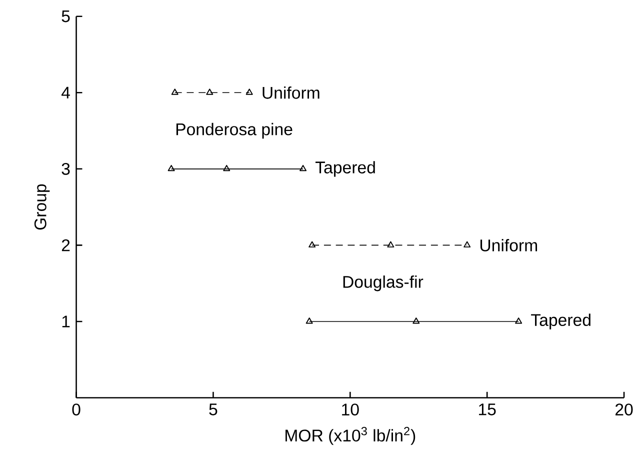 Image resolution: width=639 pixels, height=471 pixels. What do you see at coordinates (66, 16) in the screenshot?
I see `y-tick-label: 5` at bounding box center [66, 16].